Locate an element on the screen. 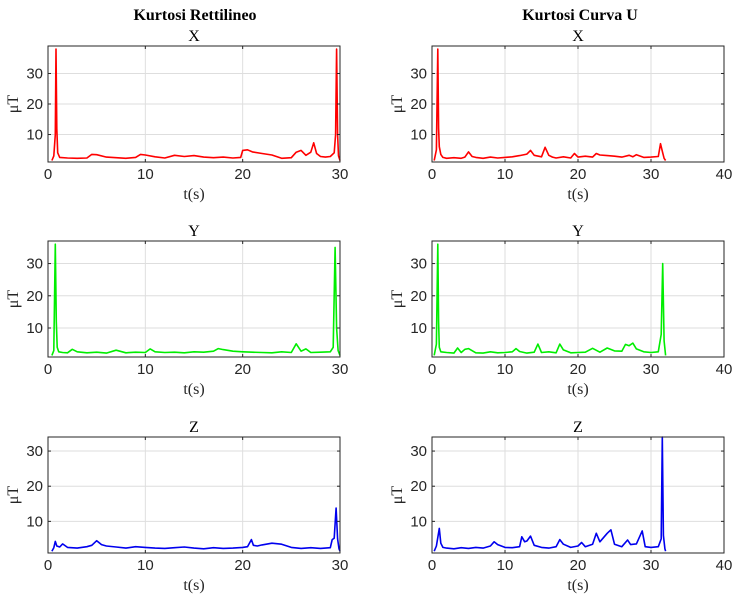 This screenshot has height=608, width=739. subplot-1: 0 10 20 30 10 20 30 Xt(s) μT is located at coordinates (176, 115).